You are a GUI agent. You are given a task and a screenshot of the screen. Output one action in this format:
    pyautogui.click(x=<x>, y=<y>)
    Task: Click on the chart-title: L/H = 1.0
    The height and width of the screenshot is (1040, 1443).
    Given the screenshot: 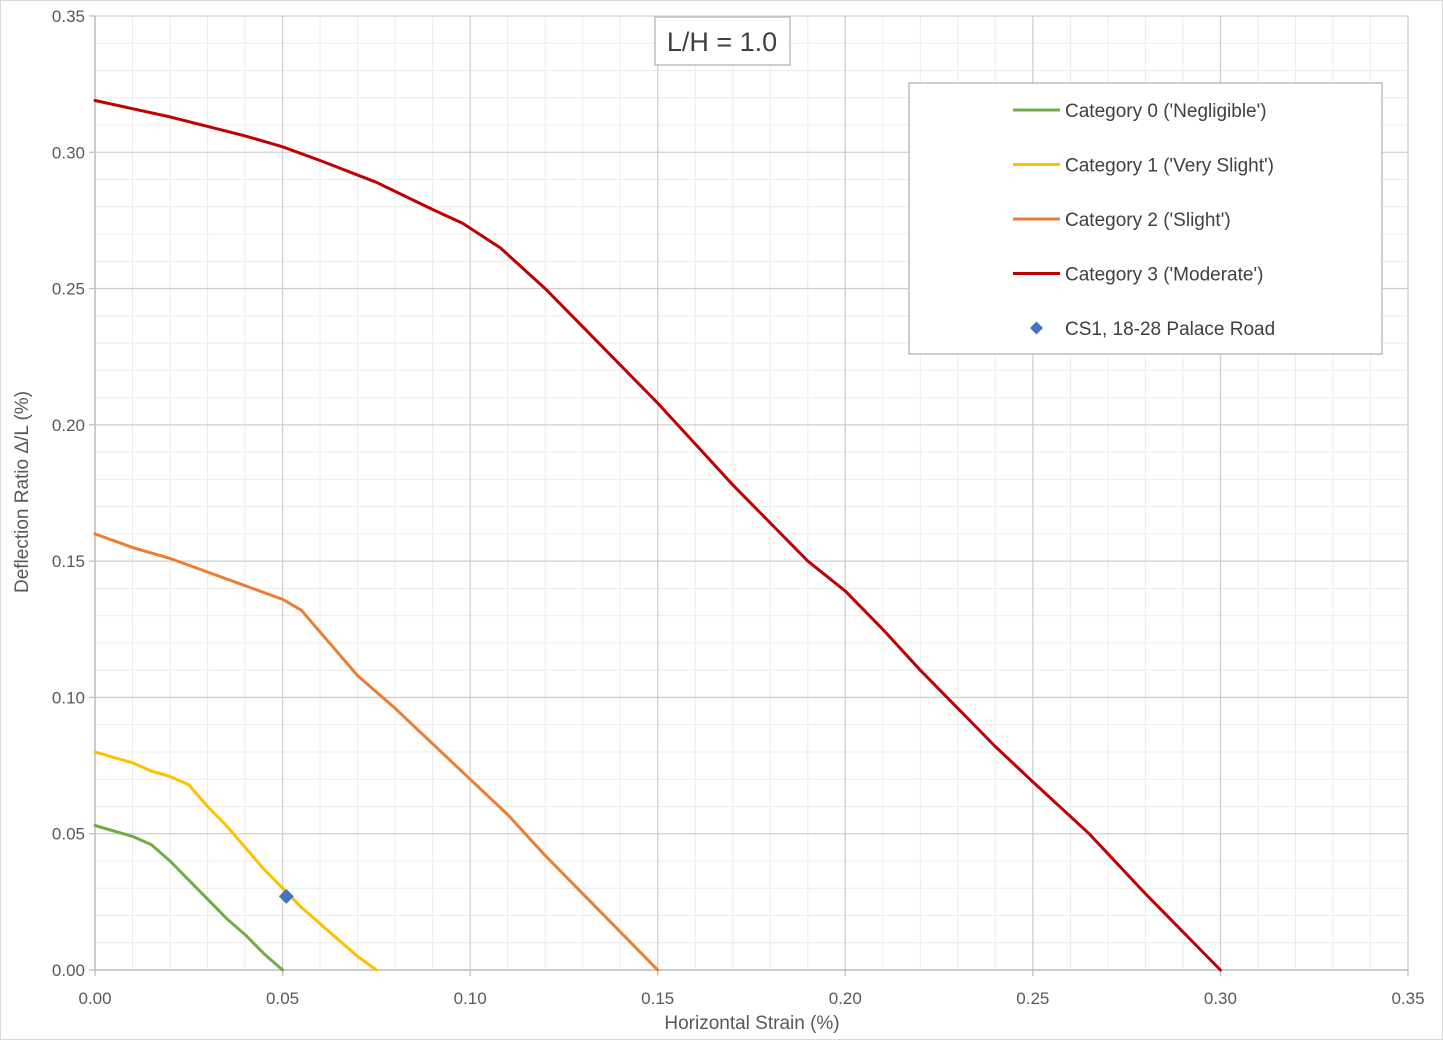 What is the action you would take?
    pyautogui.click(x=722, y=41)
    